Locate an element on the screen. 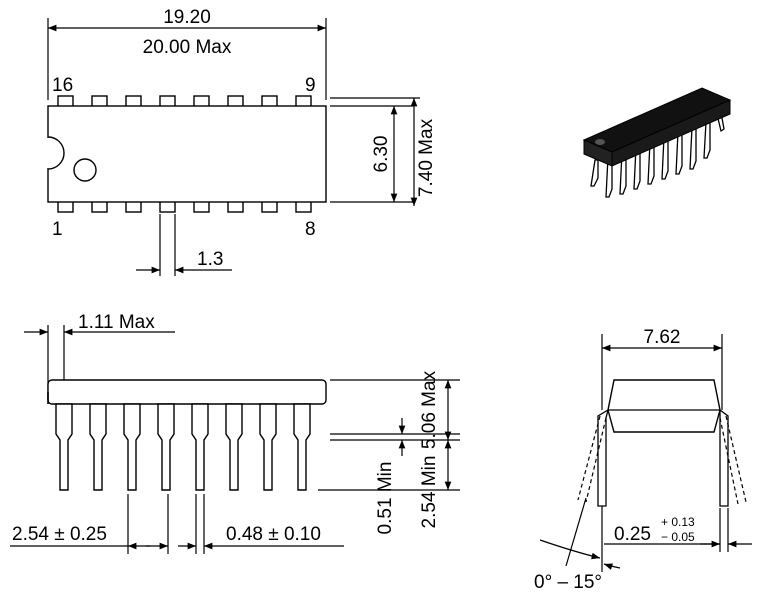 This screenshot has height=593, width=761. package-3d-illustration is located at coordinates (657, 142).